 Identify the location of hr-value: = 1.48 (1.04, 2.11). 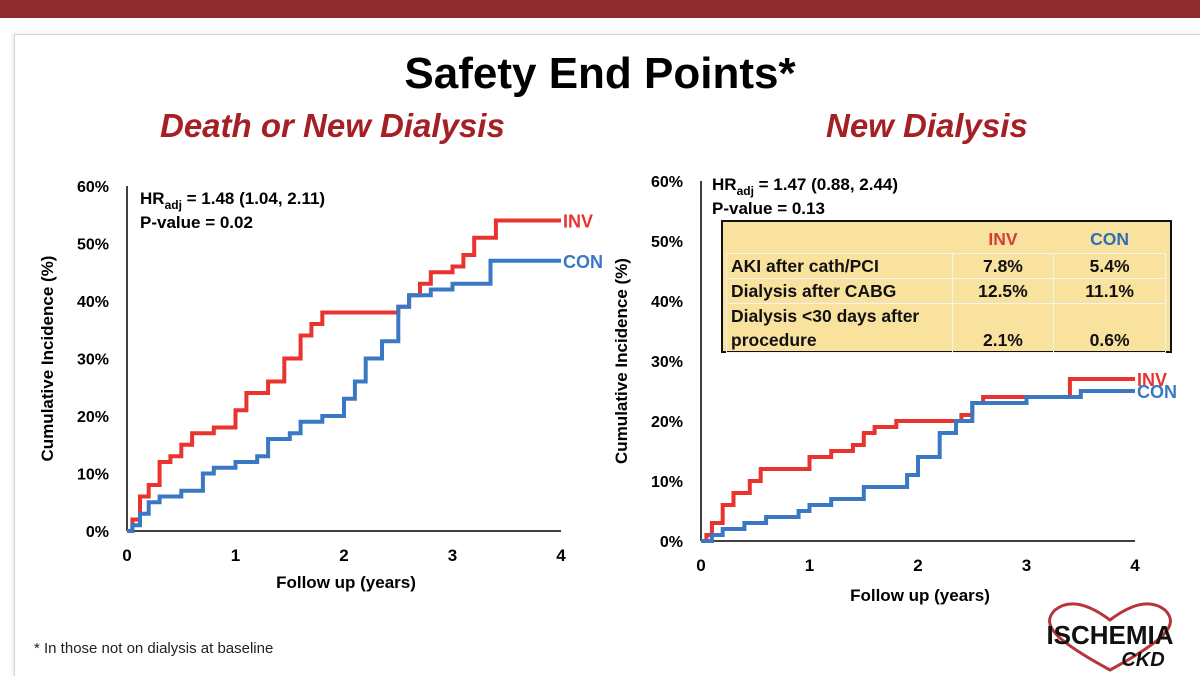
(253, 198).